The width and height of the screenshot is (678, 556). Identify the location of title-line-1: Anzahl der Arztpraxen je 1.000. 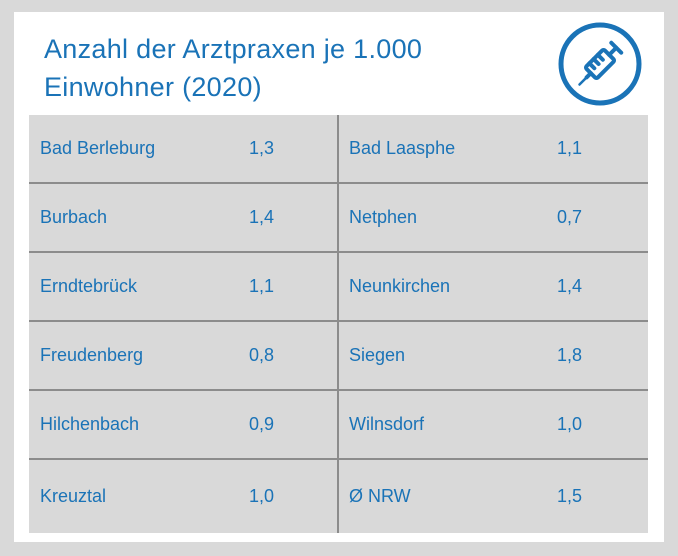
(233, 49).